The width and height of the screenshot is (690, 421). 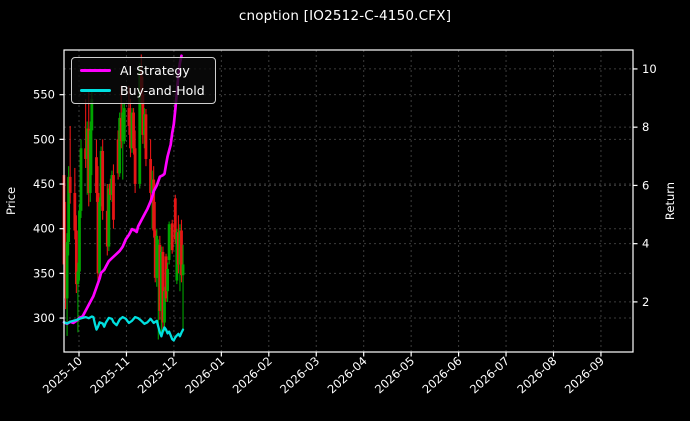 What do you see at coordinates (62, 375) in the screenshot?
I see `date-tick-label: 2025-10` at bounding box center [62, 375].